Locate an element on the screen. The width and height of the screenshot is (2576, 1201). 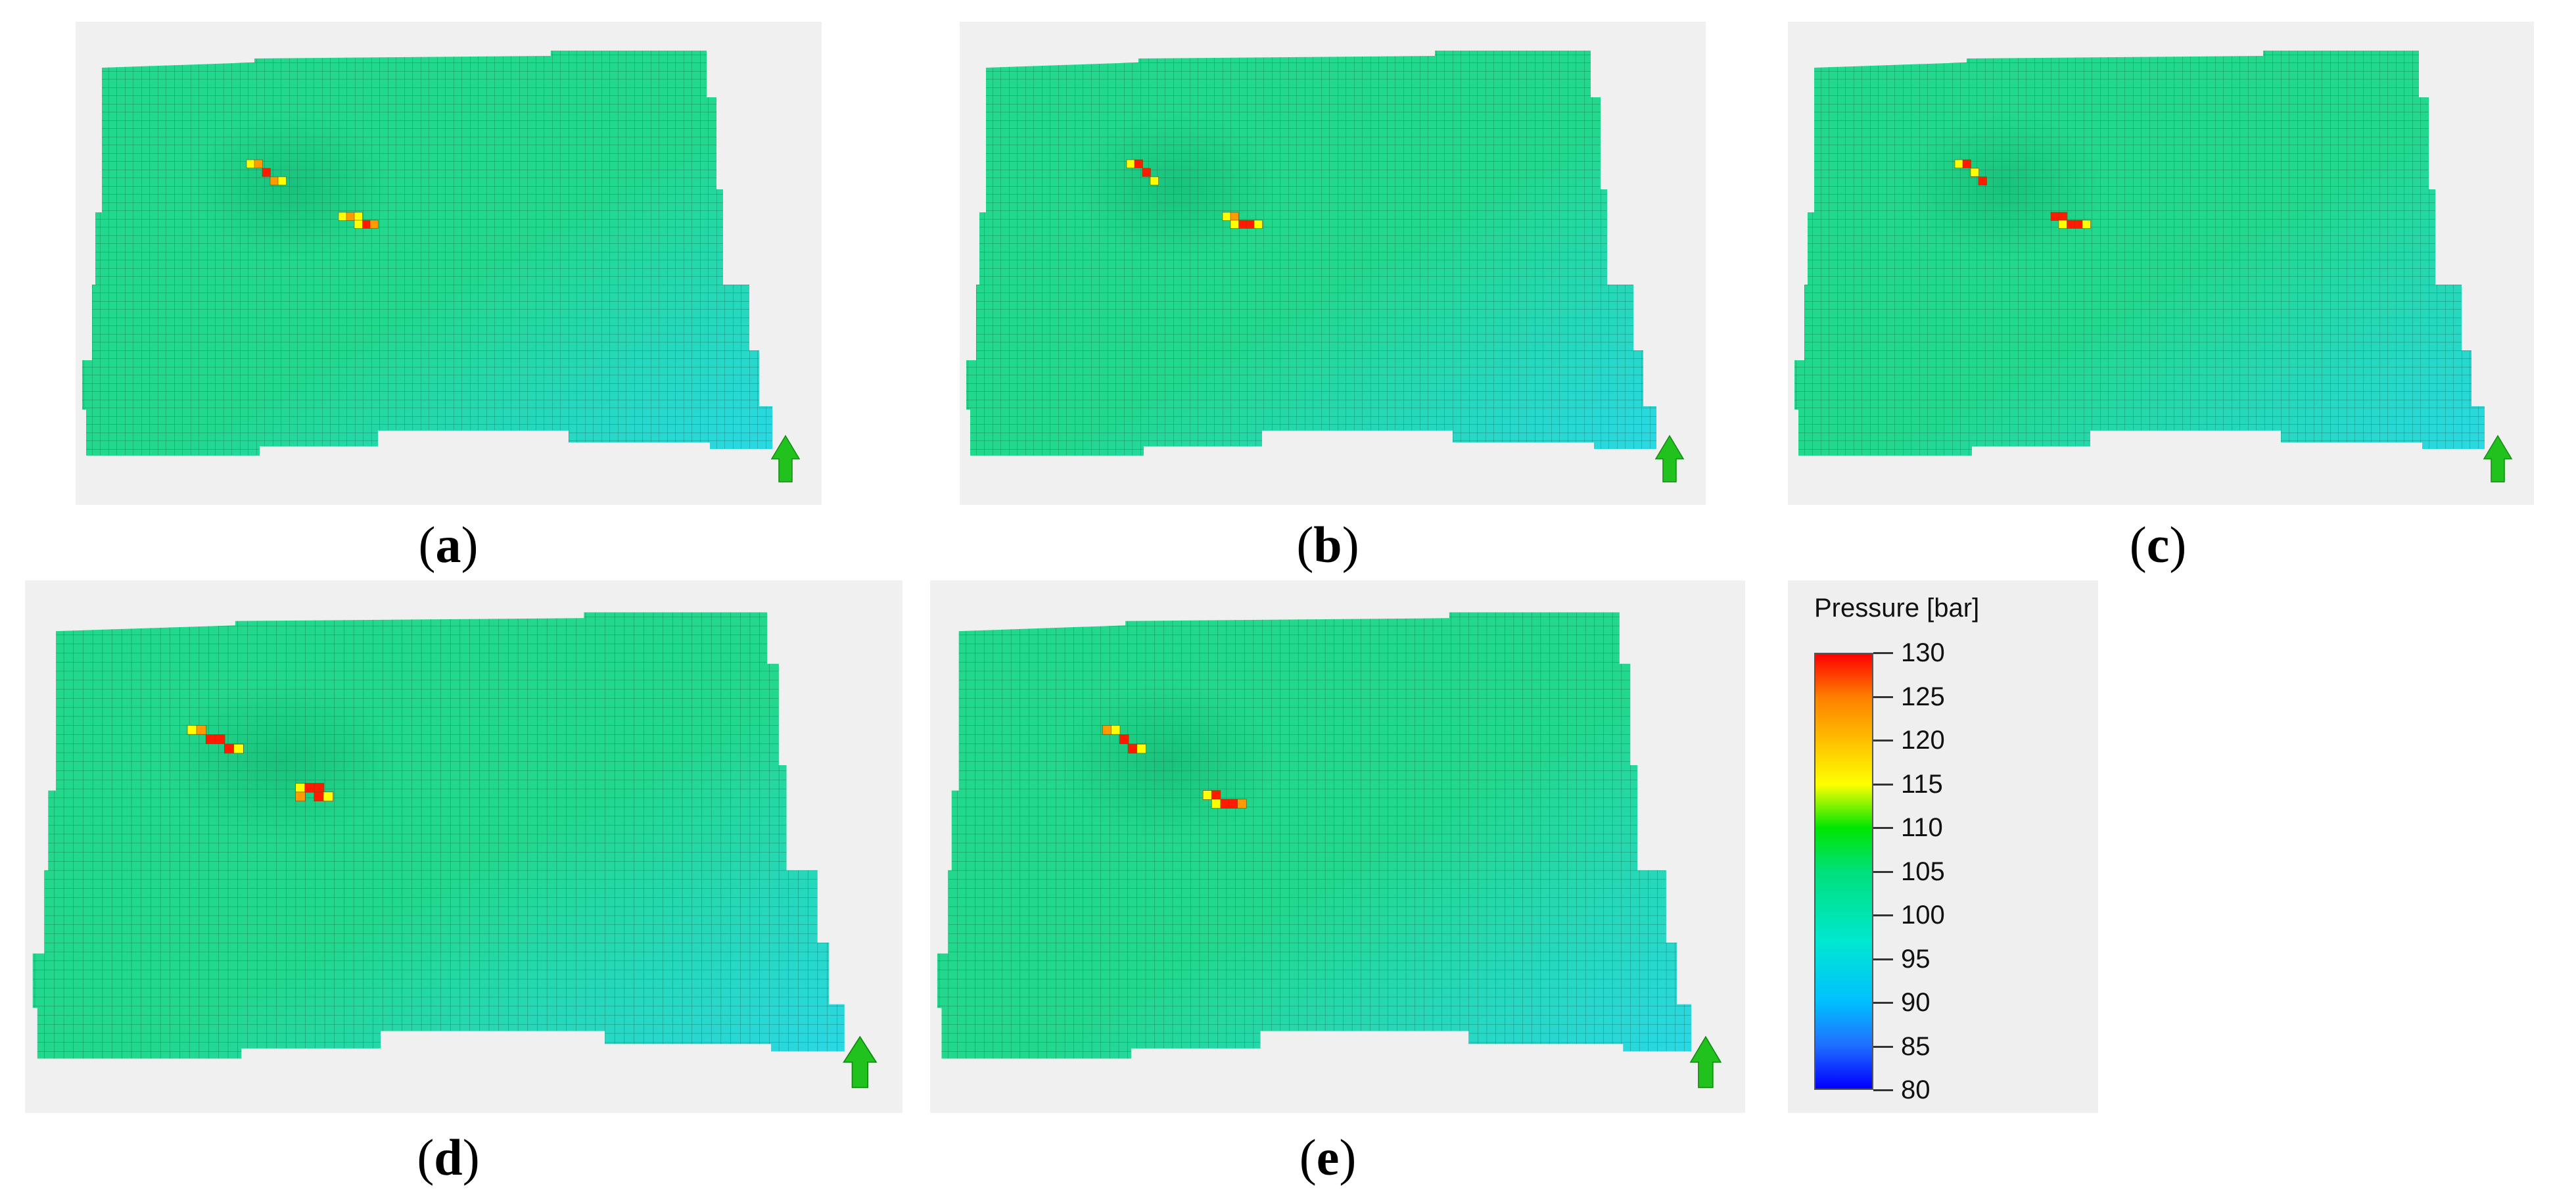
legend-tick-label: 115 is located at coordinates (1922, 784).